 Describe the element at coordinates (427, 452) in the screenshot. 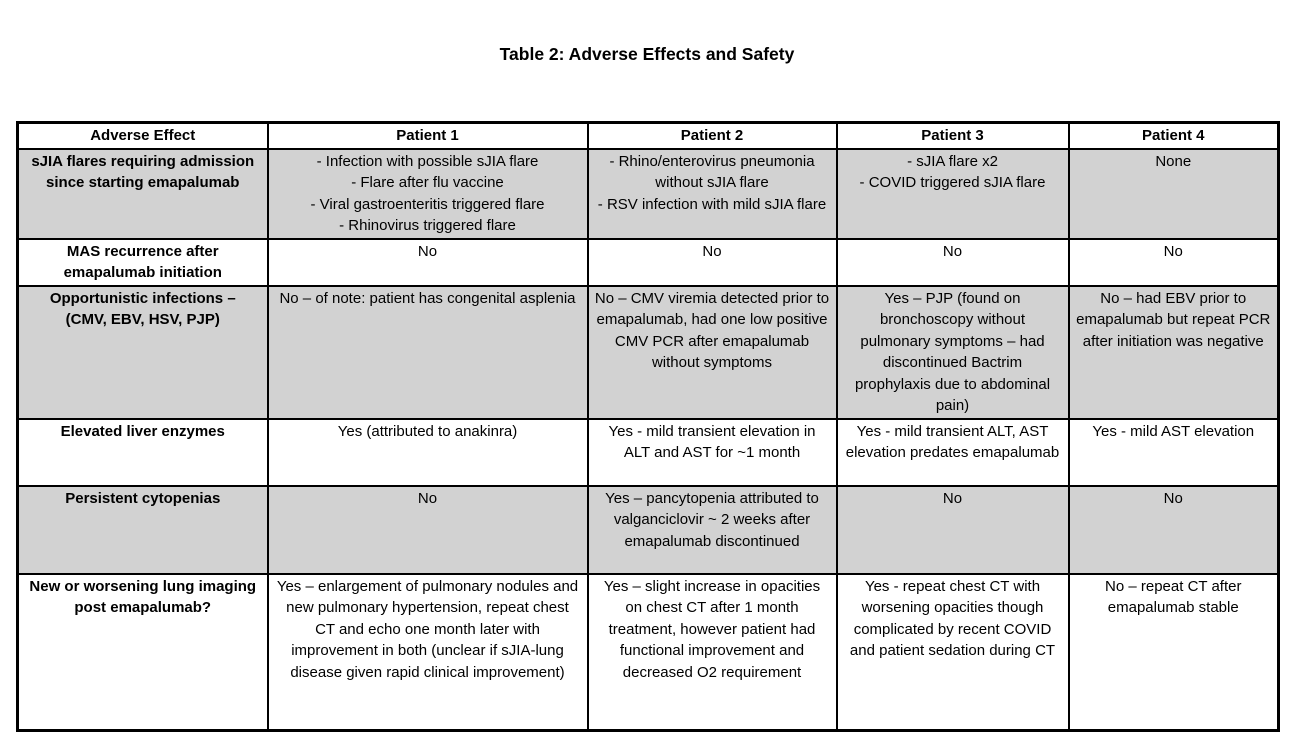

I see `table-cell: Yes (attributed to anakinra)` at that location.